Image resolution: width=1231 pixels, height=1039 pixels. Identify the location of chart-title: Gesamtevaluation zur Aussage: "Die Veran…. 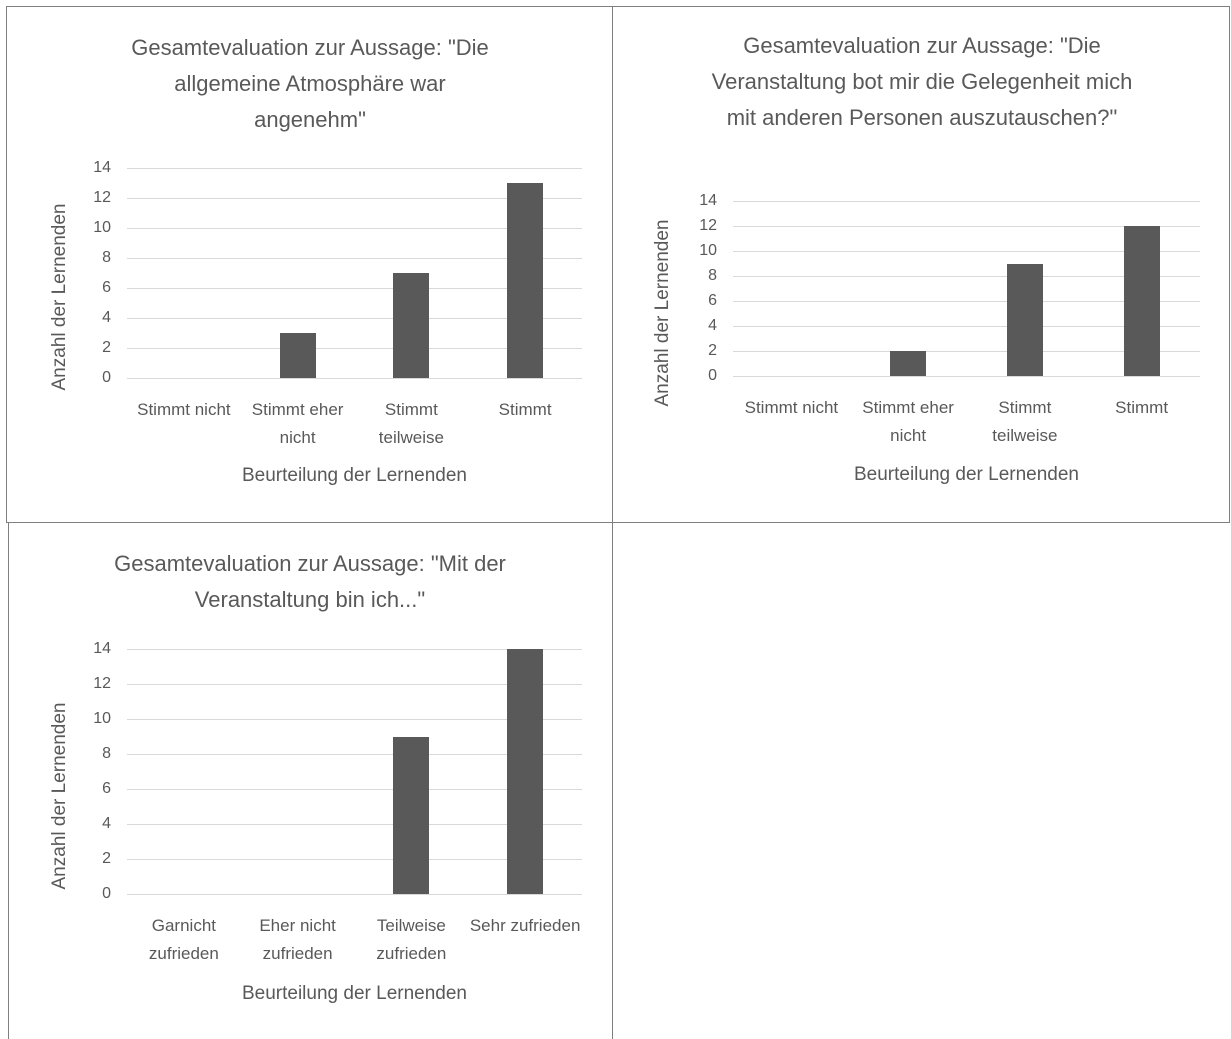
(922, 81).